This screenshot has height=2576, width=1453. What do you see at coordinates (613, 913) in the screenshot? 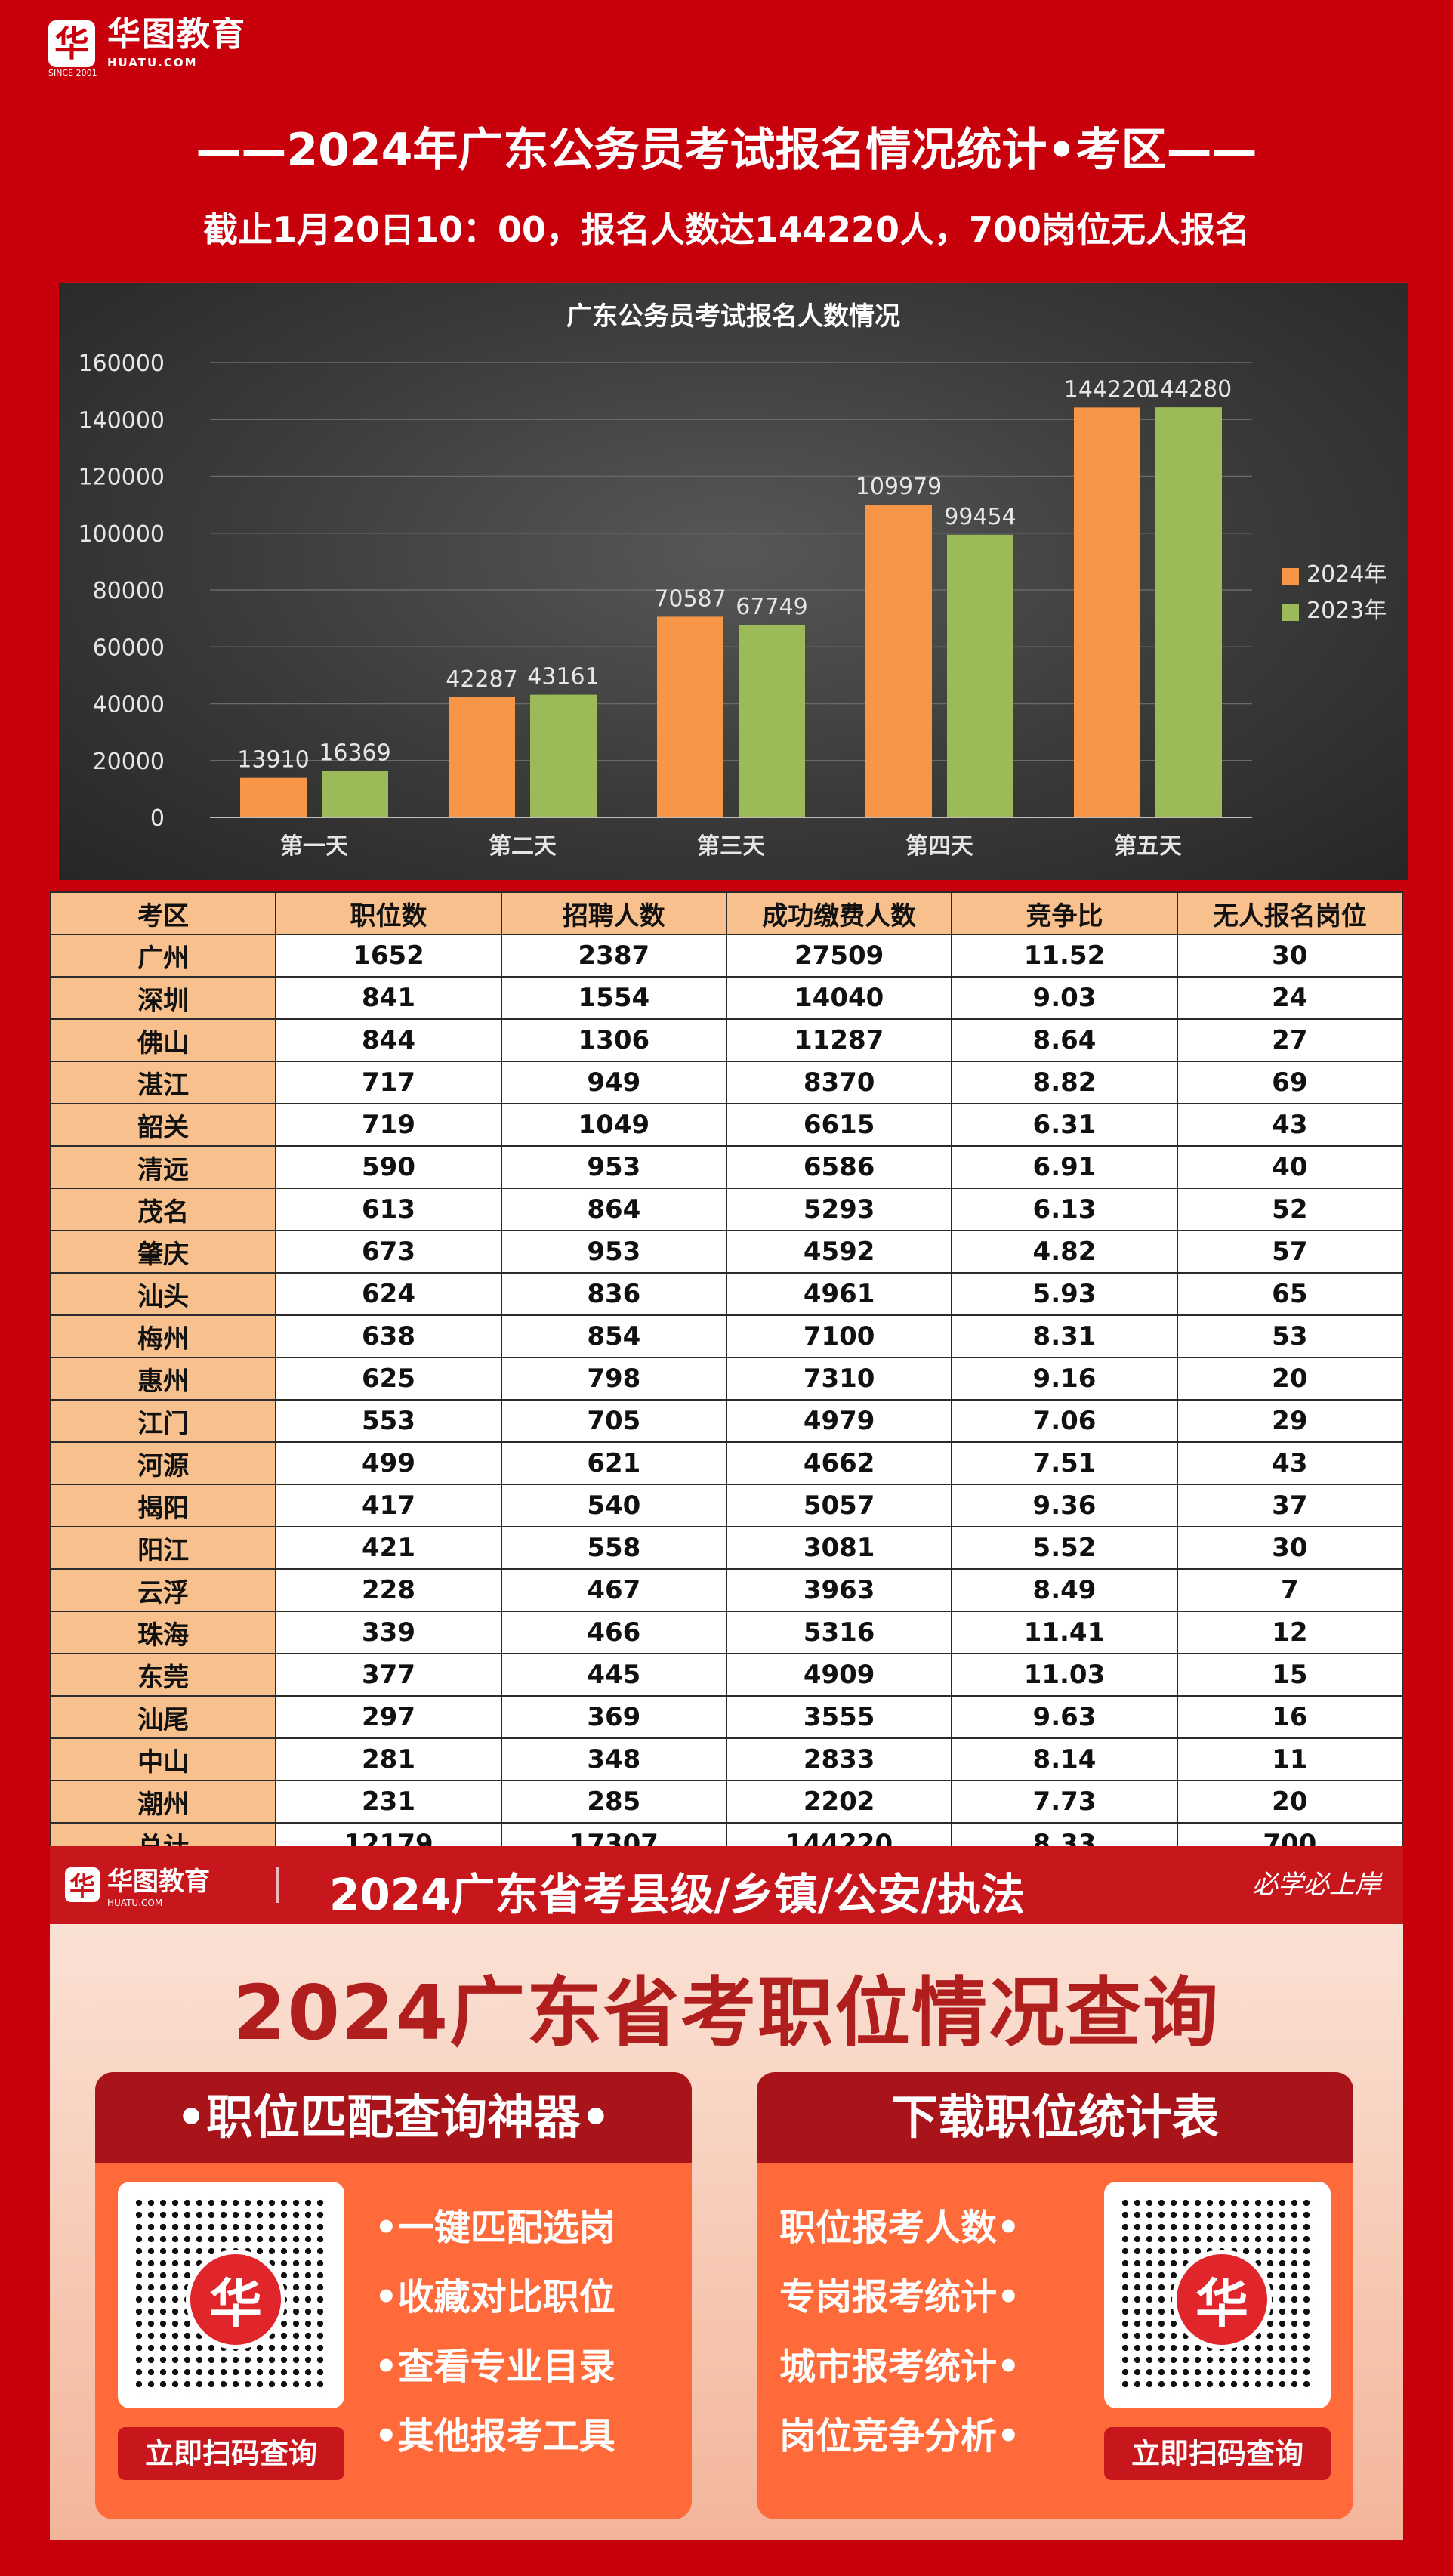
I see `column-header: 招聘人数` at bounding box center [613, 913].